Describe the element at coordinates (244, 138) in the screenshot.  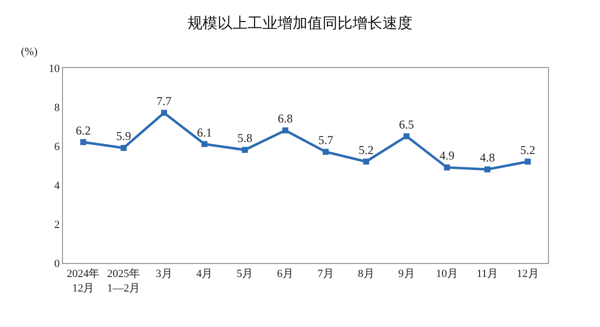
I see `data-label: 5.8` at that location.